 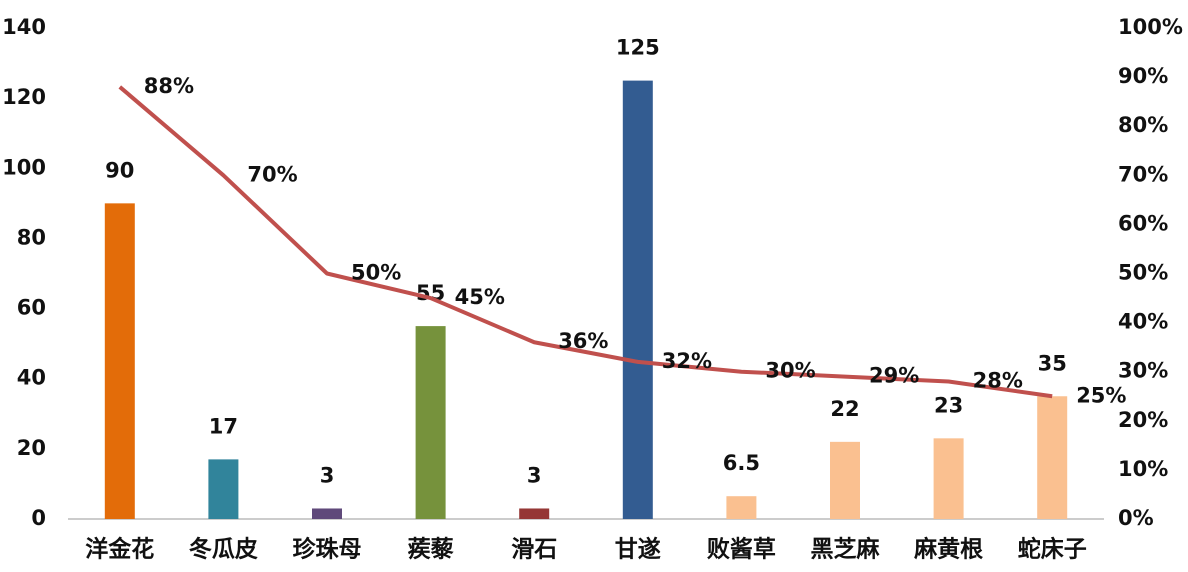 I want to click on y2-tick-label: 60%, so click(x=1143, y=223).